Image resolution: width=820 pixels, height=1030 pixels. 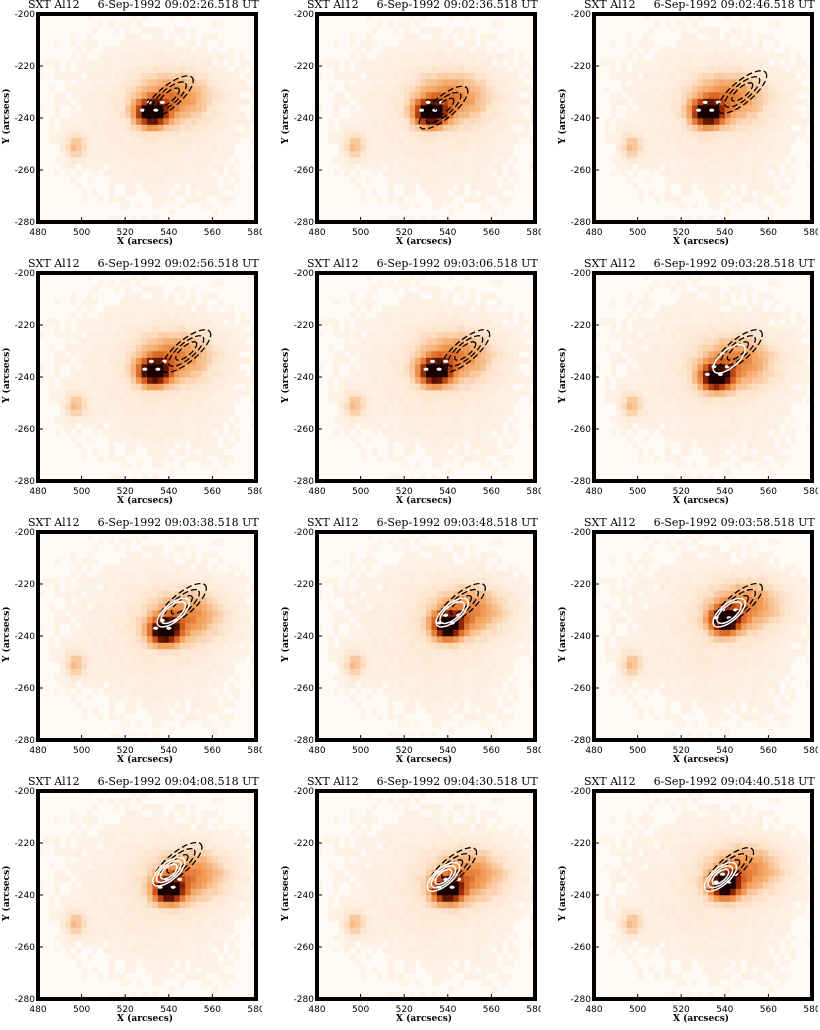 What do you see at coordinates (316, 492) in the screenshot?
I see `x-tick-label: 480` at bounding box center [316, 492].